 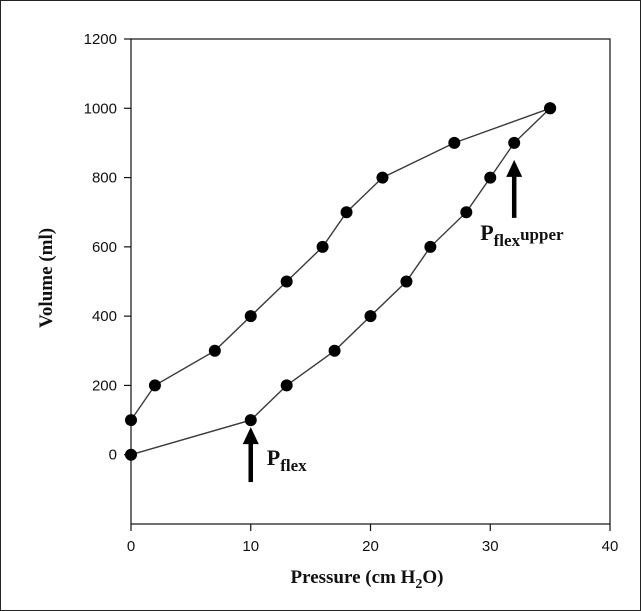 I want to click on pflex-label-subscript: flex, so click(x=293, y=465).